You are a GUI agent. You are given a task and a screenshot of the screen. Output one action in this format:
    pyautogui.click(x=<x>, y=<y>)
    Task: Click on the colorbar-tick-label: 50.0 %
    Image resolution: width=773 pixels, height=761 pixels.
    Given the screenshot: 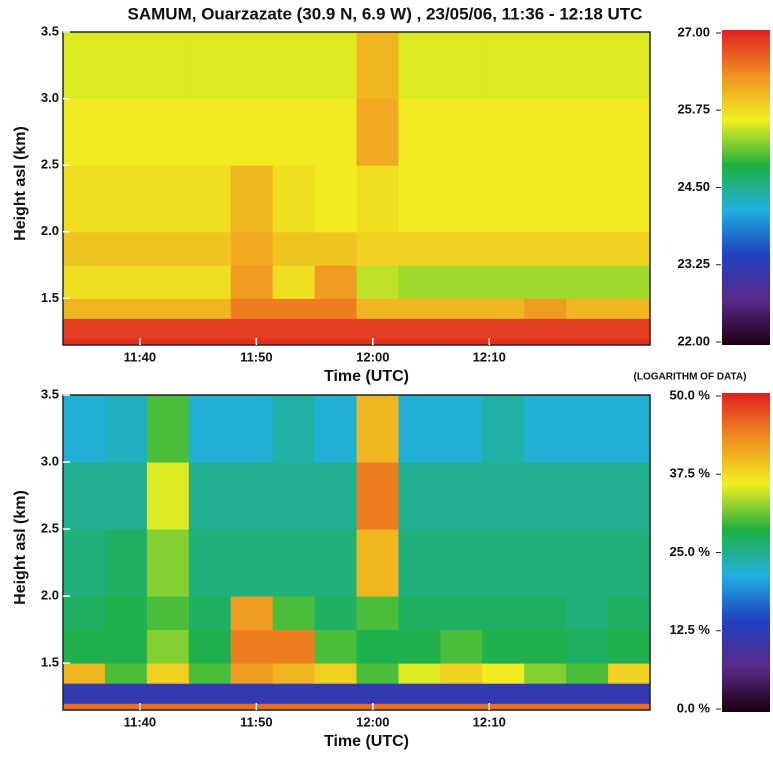 What is the action you would take?
    pyautogui.click(x=690, y=394)
    